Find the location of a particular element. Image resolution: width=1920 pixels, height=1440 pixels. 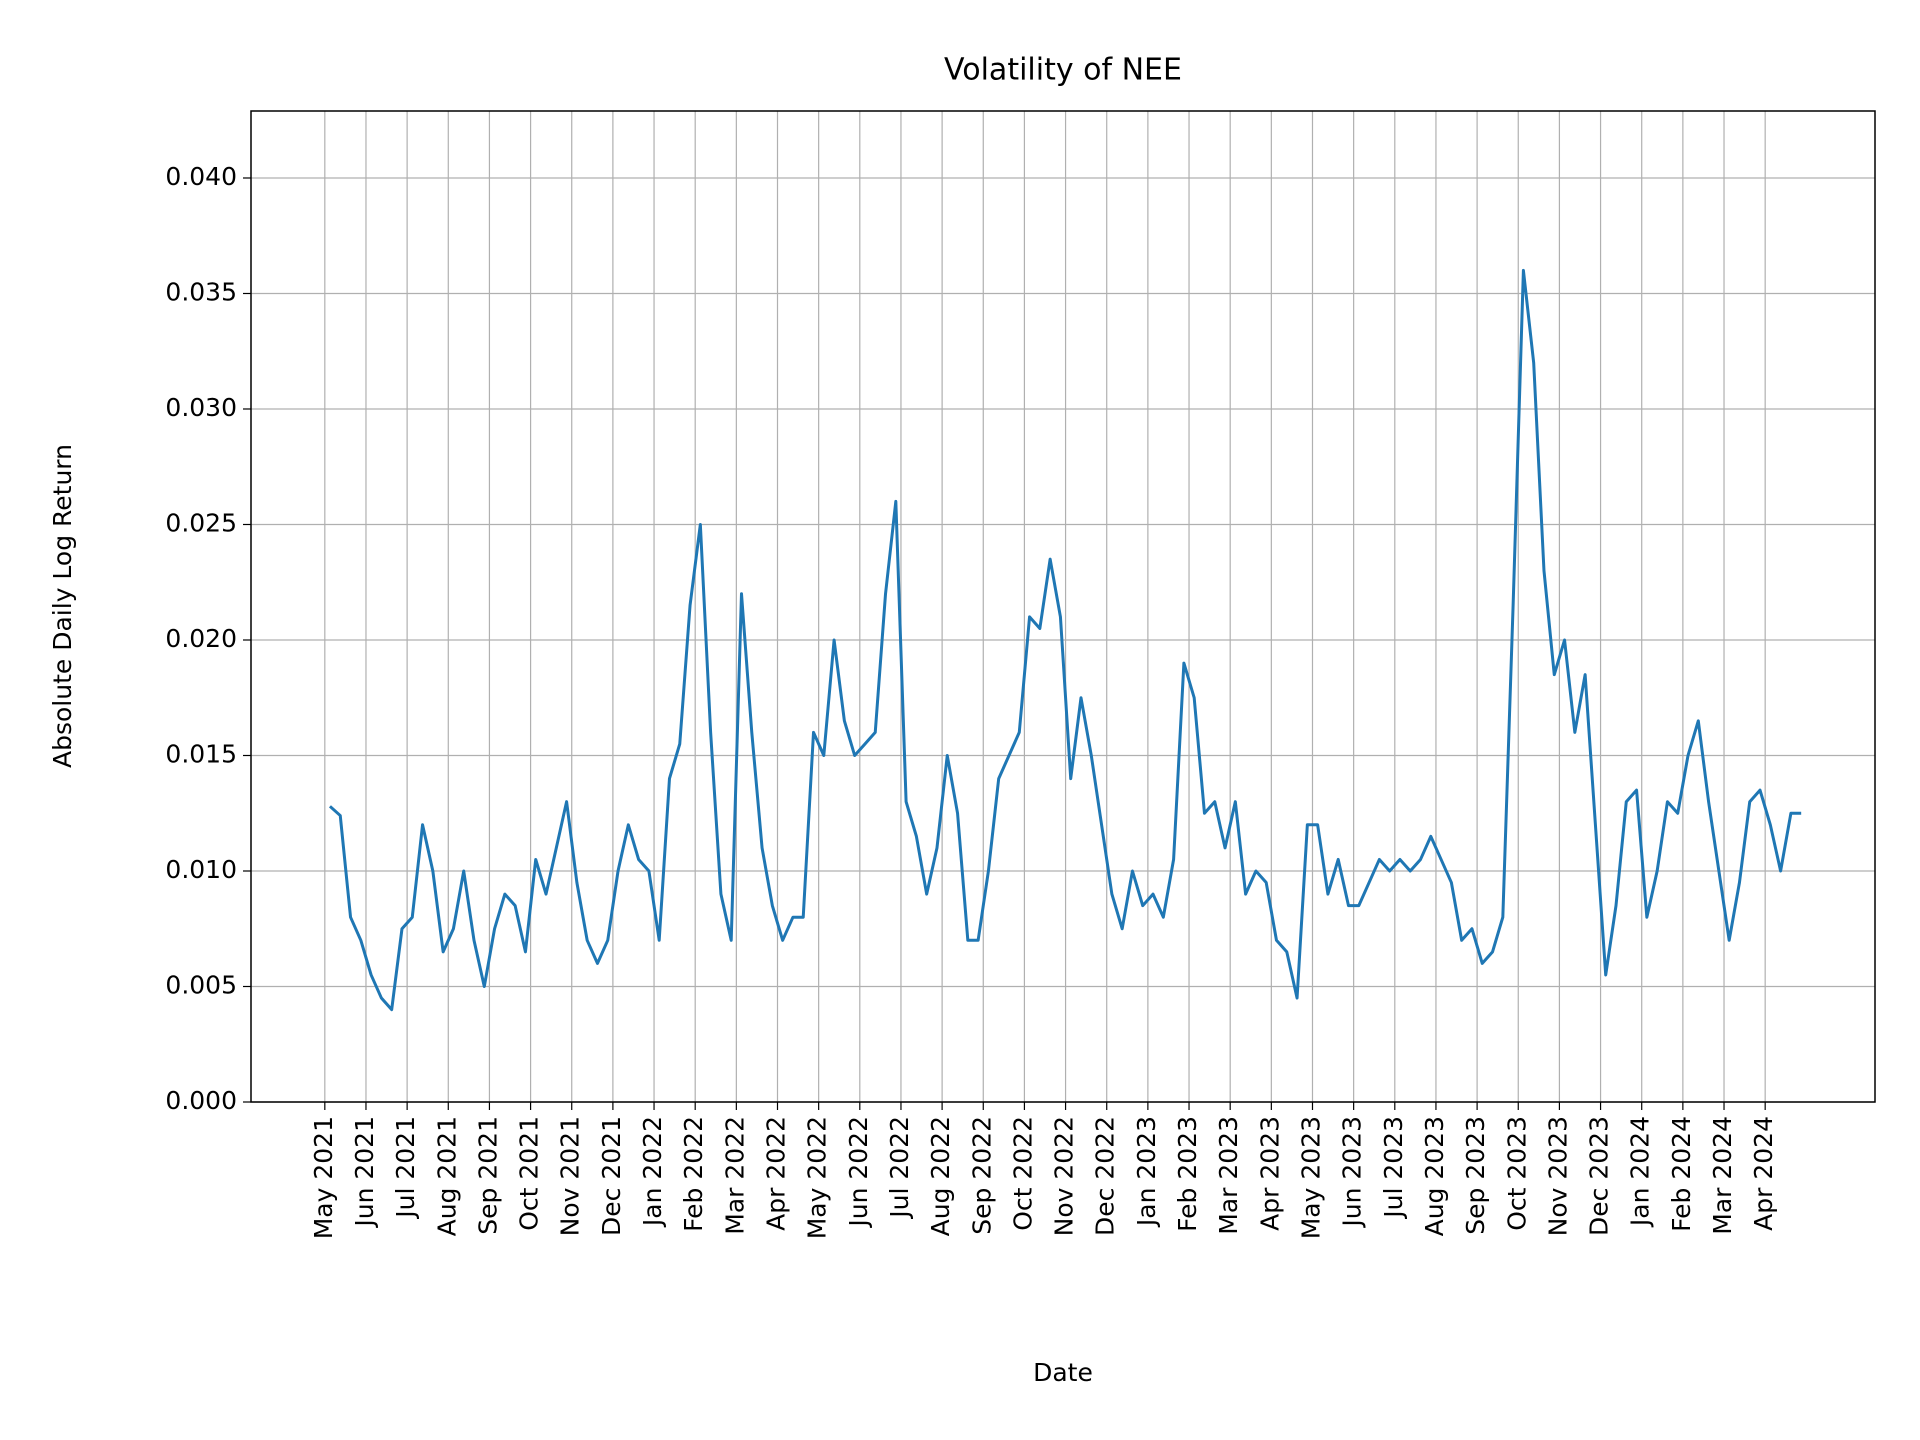

x-tick-label: May 2022 is located at coordinates (817, 1177).